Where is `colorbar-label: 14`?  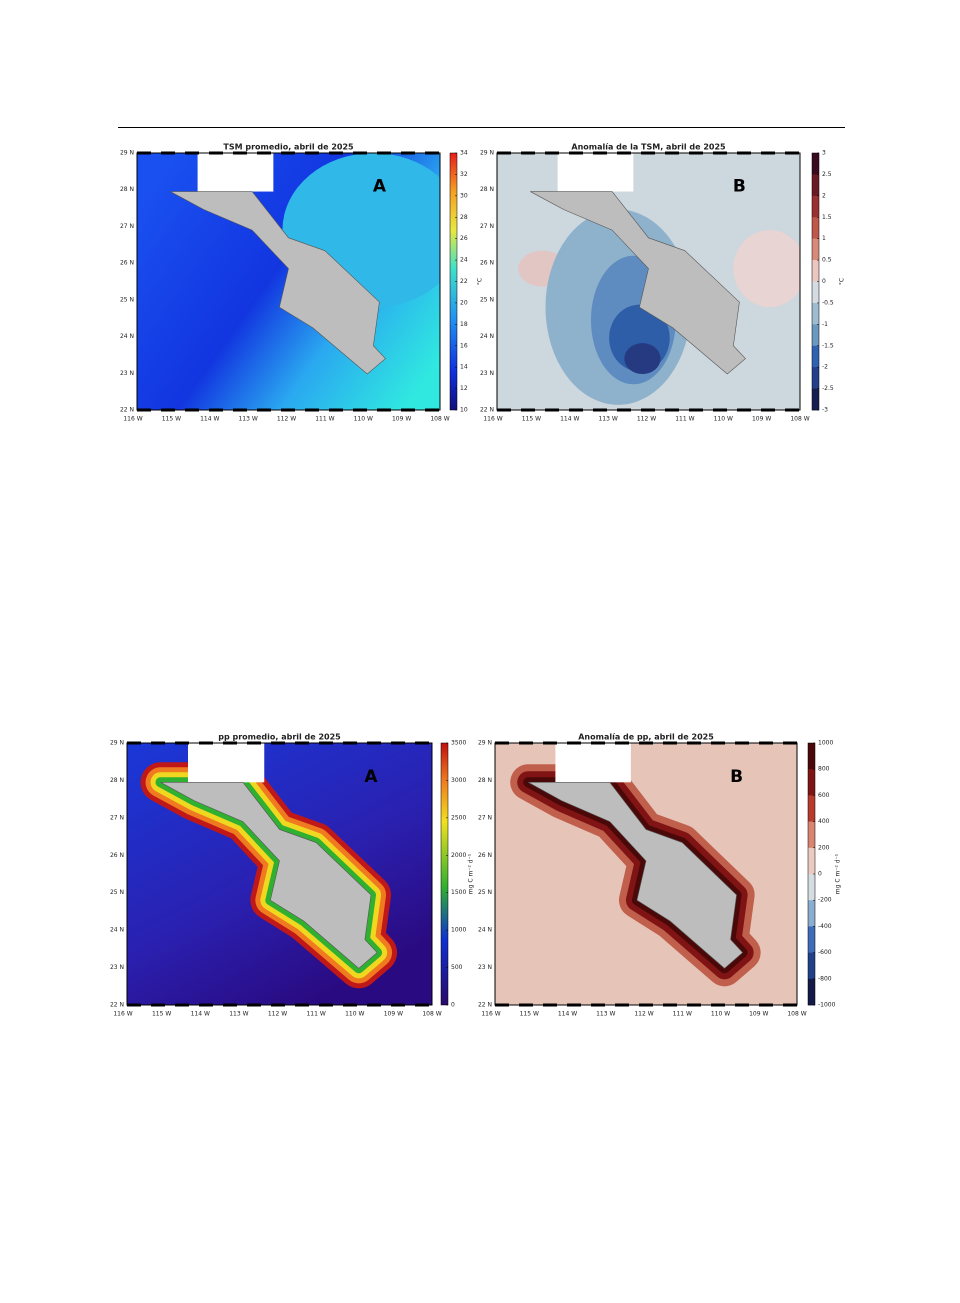
colorbar-label: 14 is located at coordinates (464, 367).